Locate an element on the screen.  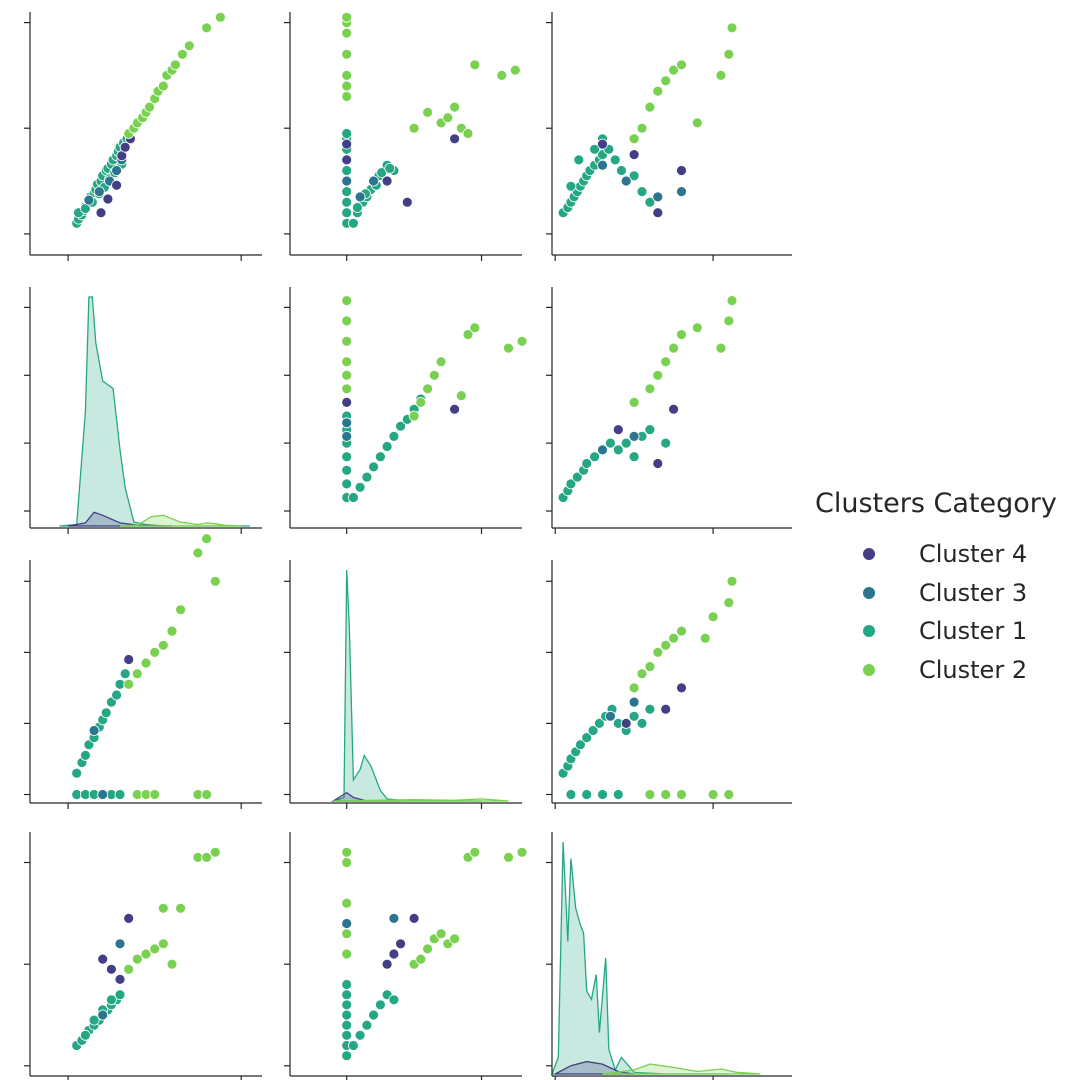
panel-r1-c1 is located at coordinates (406, 410).